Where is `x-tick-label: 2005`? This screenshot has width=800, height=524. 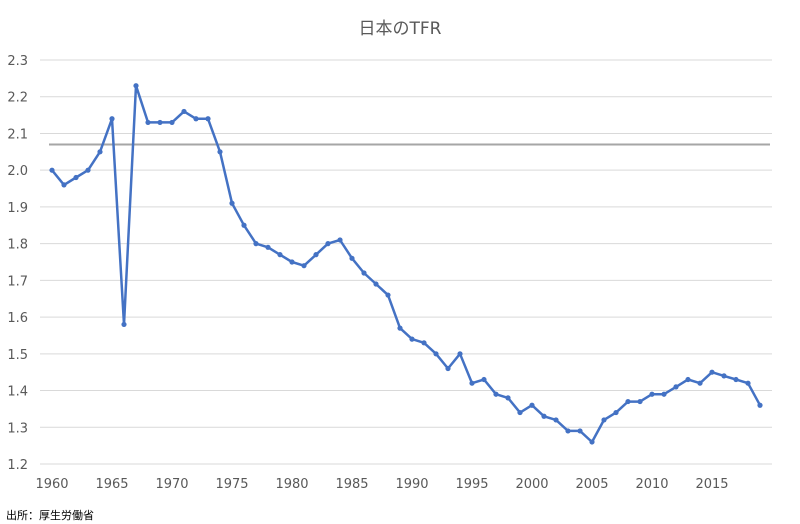 x-tick-label: 2005 is located at coordinates (591, 484).